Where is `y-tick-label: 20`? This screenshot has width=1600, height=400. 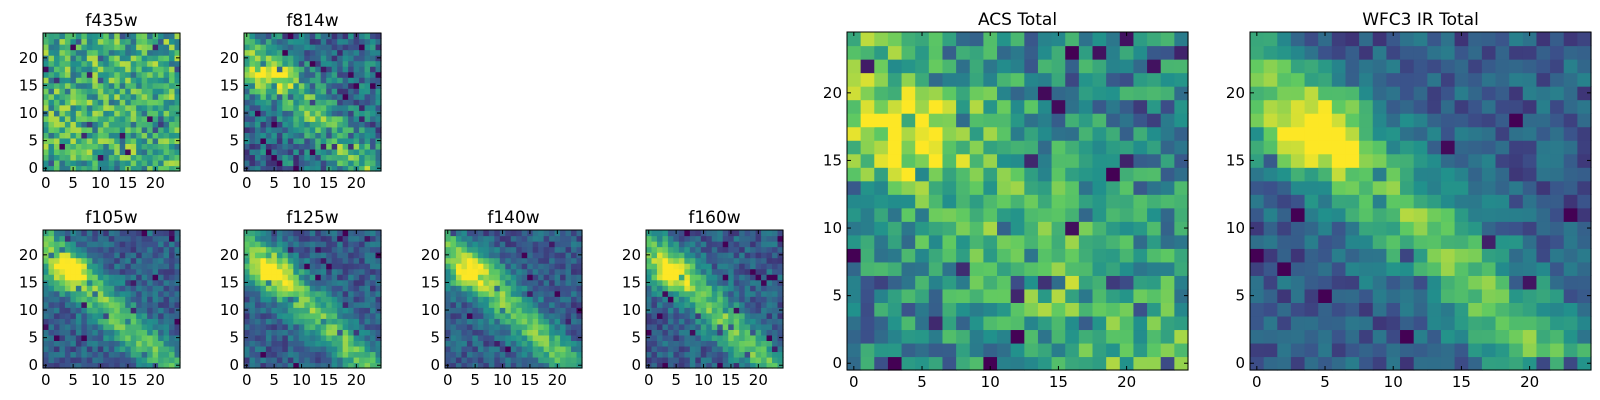 y-tick-label: 20 is located at coordinates (631, 255).